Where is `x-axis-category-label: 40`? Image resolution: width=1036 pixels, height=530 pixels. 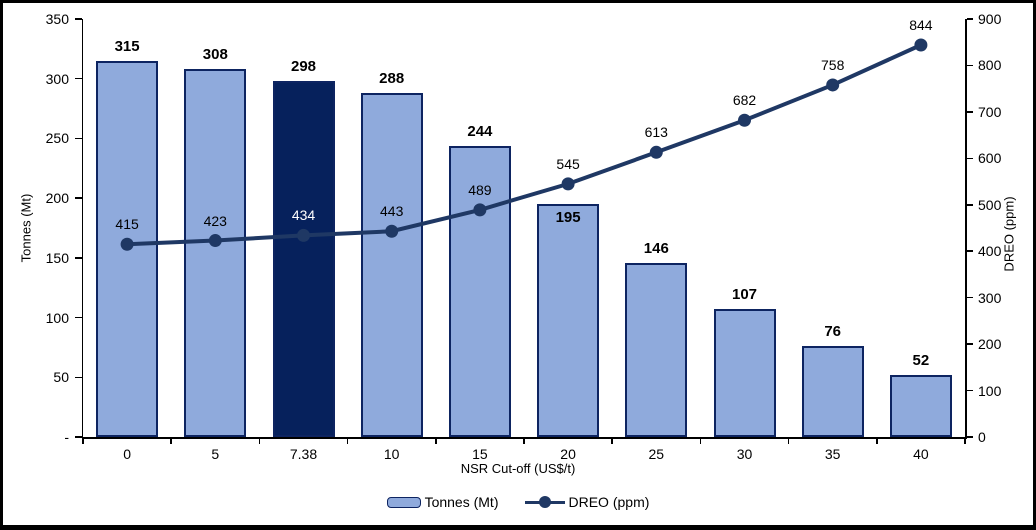 x-axis-category-label: 40 is located at coordinates (921, 454).